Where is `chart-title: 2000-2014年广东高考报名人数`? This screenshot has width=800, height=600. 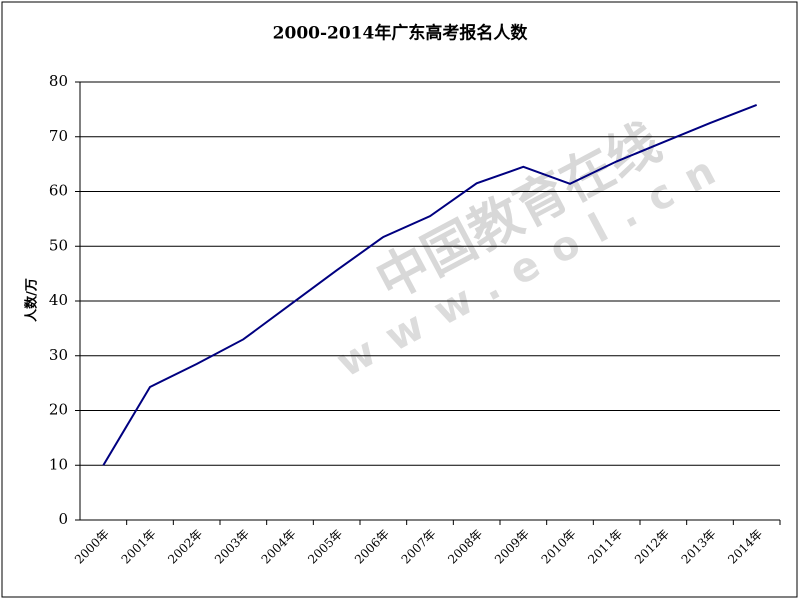 chart-title: 2000-2014年广东高考报名人数 is located at coordinates (401, 33).